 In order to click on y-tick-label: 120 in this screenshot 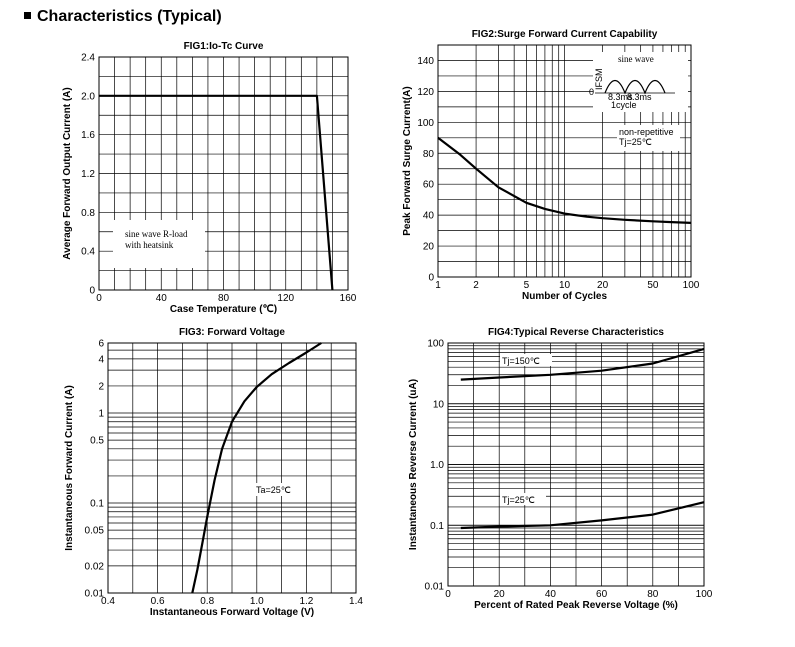, I will do `click(425, 92)`.